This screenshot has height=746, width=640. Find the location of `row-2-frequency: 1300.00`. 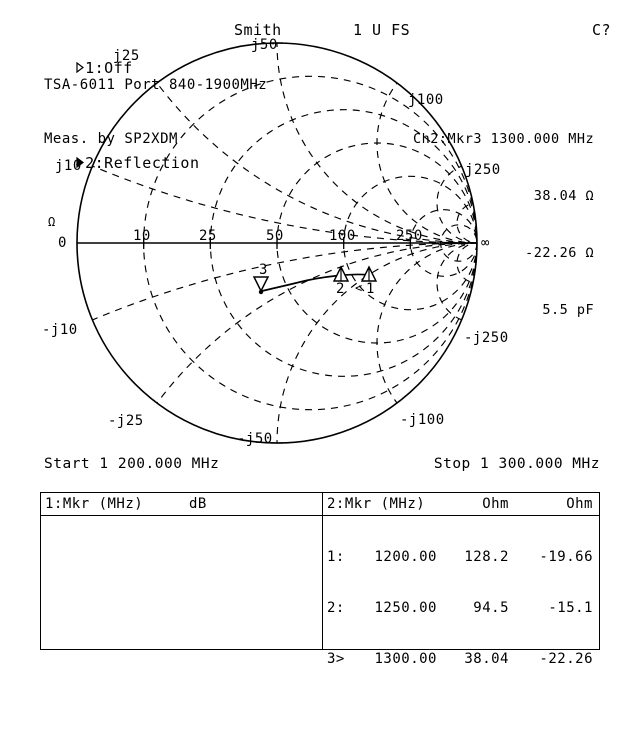

row-2-frequency: 1300.00 is located at coordinates (405, 659).